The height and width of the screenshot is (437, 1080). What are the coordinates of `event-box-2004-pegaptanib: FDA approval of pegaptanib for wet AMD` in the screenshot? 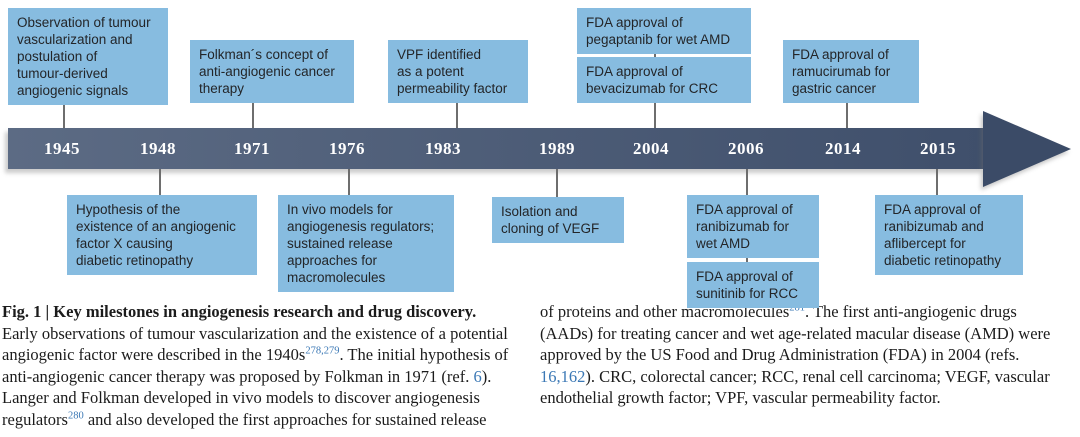 It's located at (664, 31).